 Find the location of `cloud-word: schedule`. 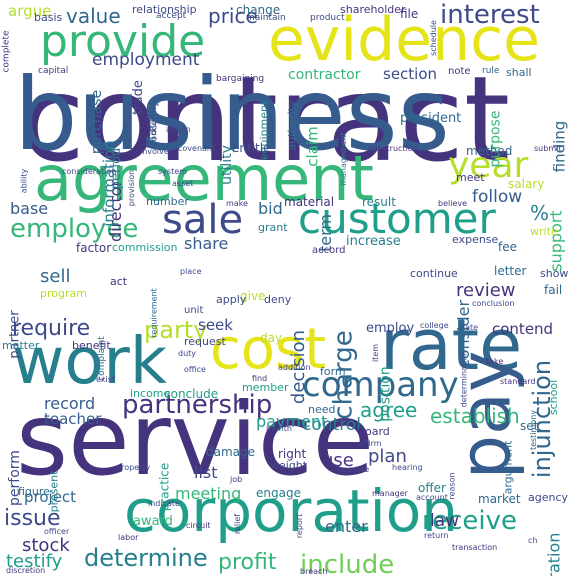

cloud-word: schedule is located at coordinates (433, 38).